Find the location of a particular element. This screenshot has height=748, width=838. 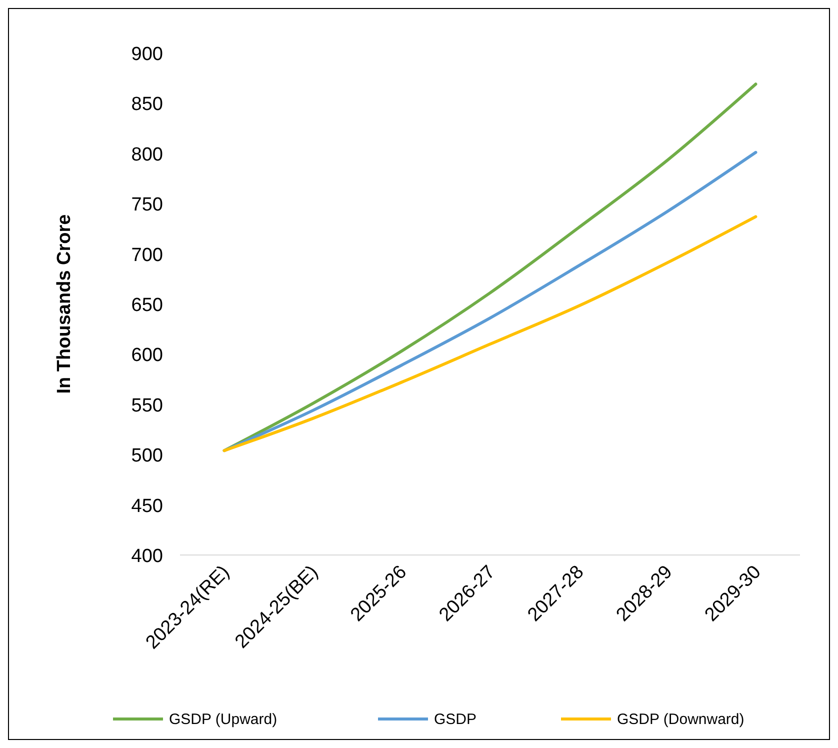

y-tick-label: 400 is located at coordinates (147, 556).